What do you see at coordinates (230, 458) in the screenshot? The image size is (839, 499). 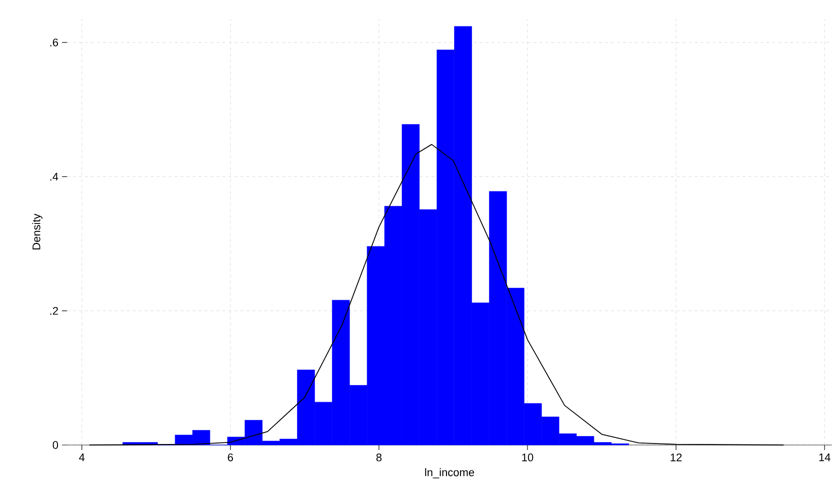 I see `x-tick-label: 6` at bounding box center [230, 458].